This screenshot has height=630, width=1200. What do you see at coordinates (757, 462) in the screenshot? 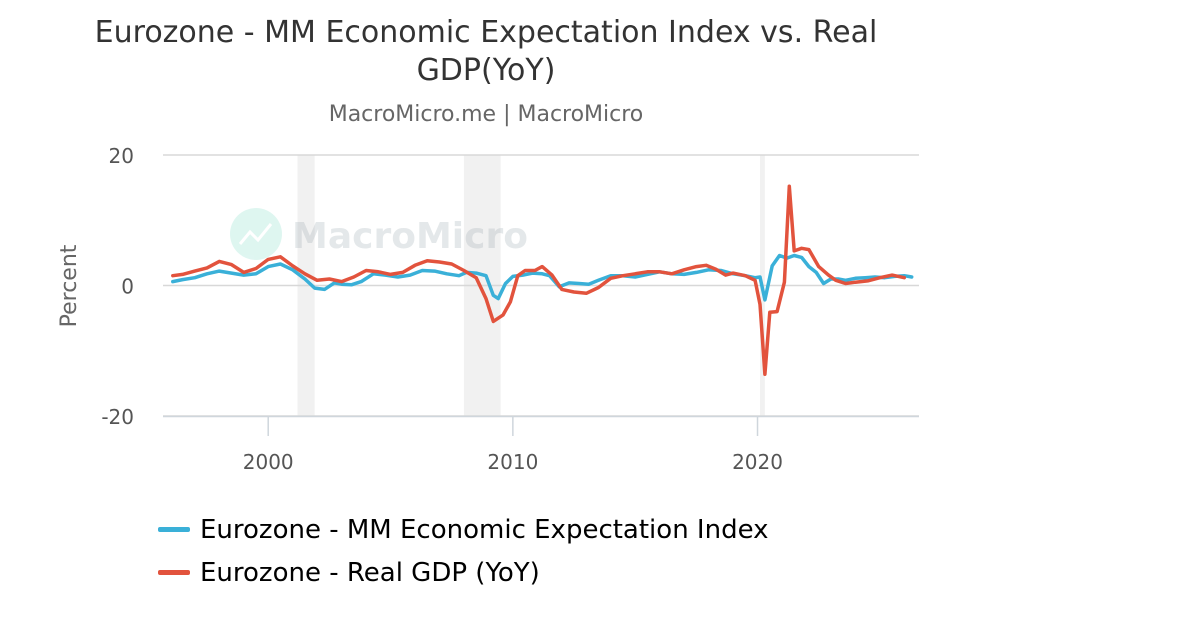
I see `x-tick-label: 2020` at bounding box center [757, 462].